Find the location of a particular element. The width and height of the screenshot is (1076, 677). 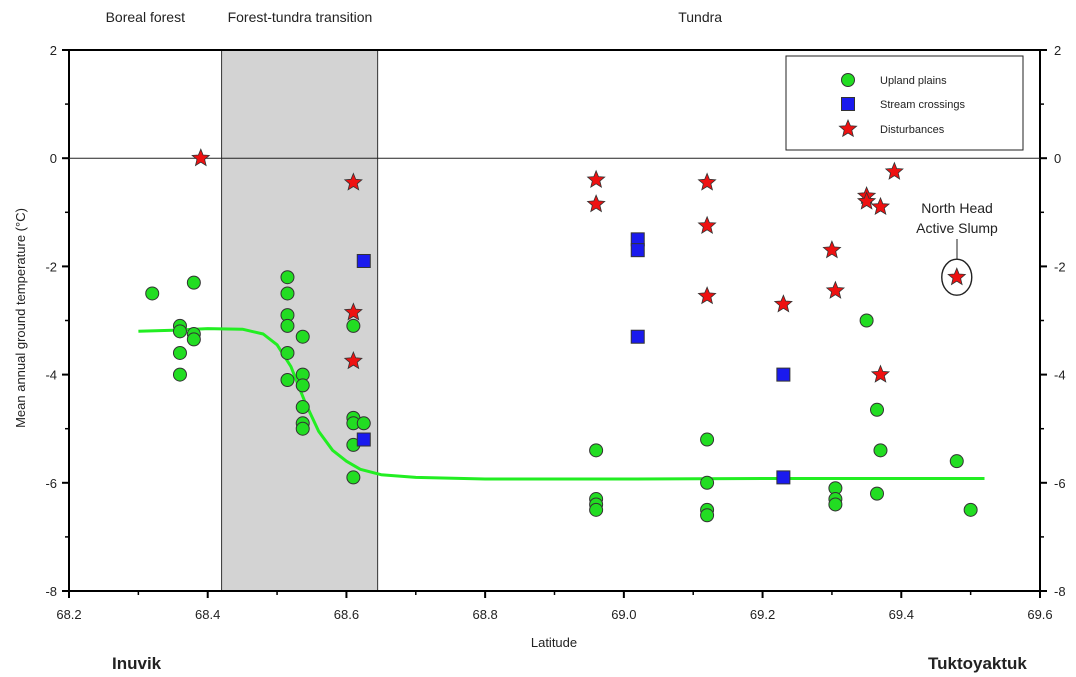

zone-label-boreal: Boreal forest is located at coordinates (145, 17).